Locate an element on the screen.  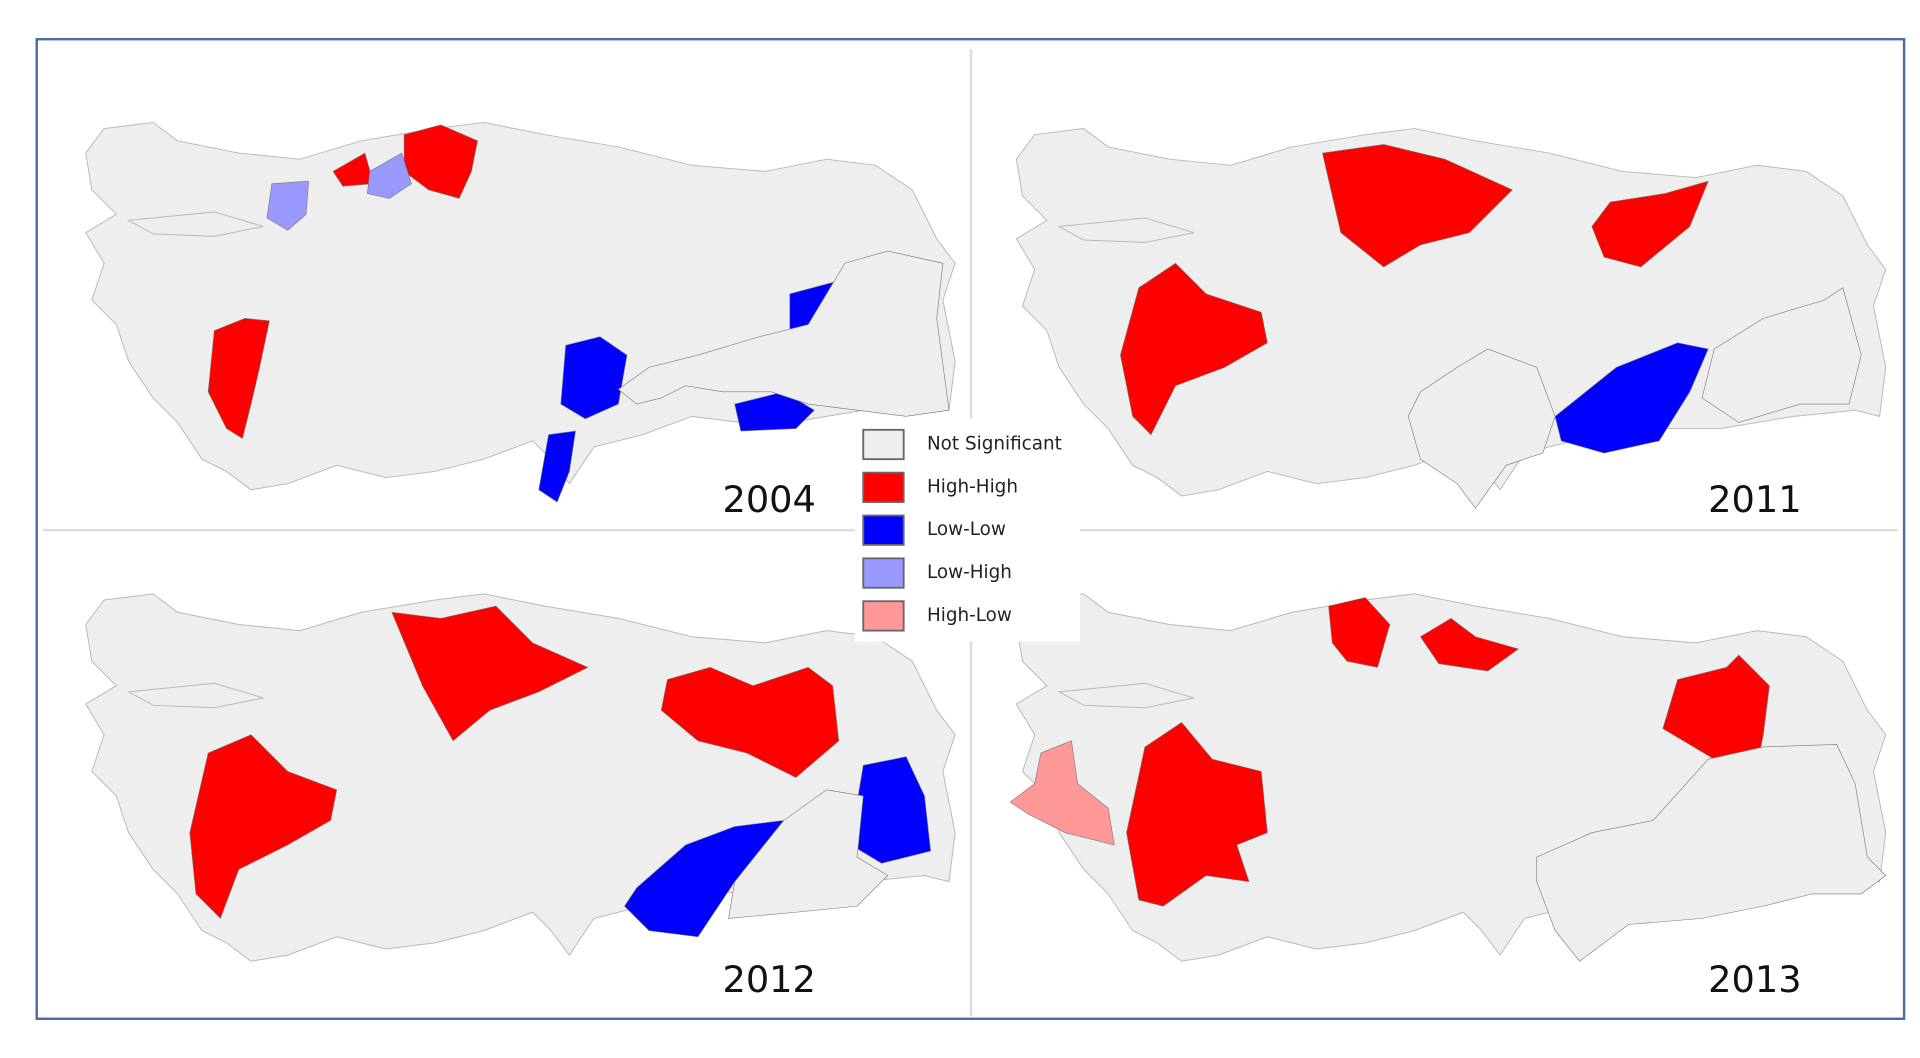
year-label: 2012 is located at coordinates (768, 979).